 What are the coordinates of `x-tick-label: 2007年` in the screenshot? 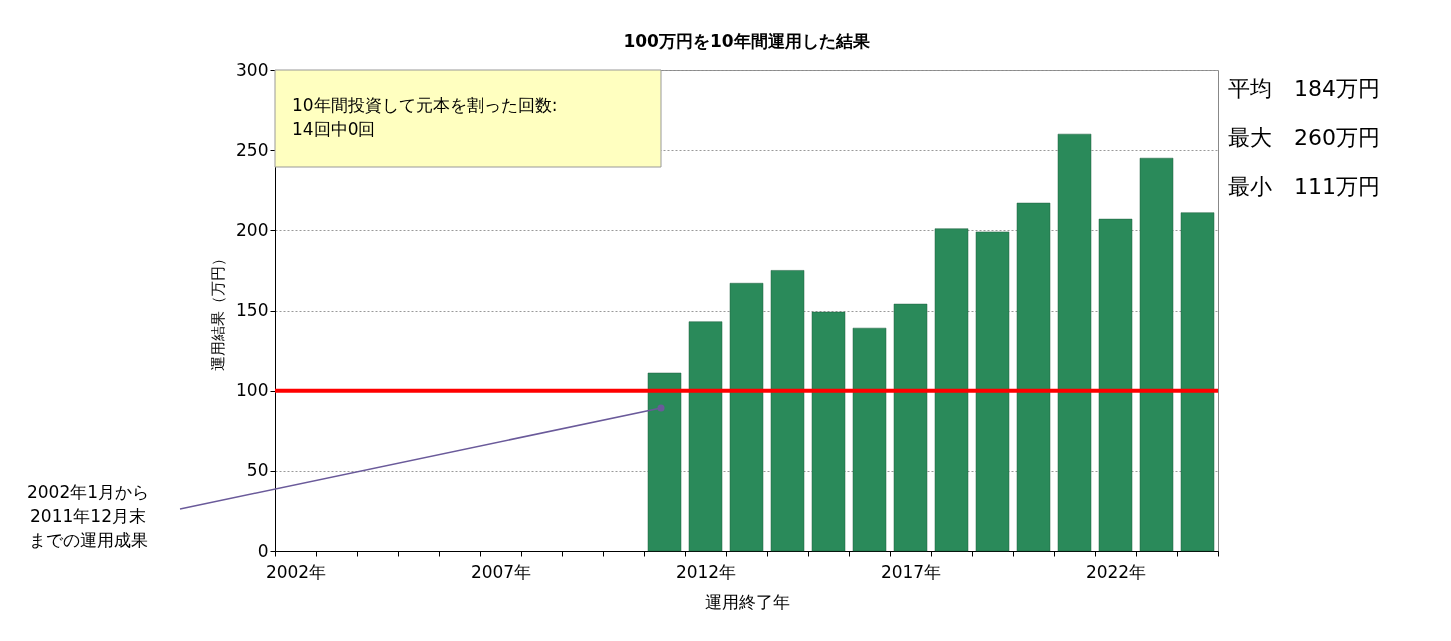 It's located at (501, 571).